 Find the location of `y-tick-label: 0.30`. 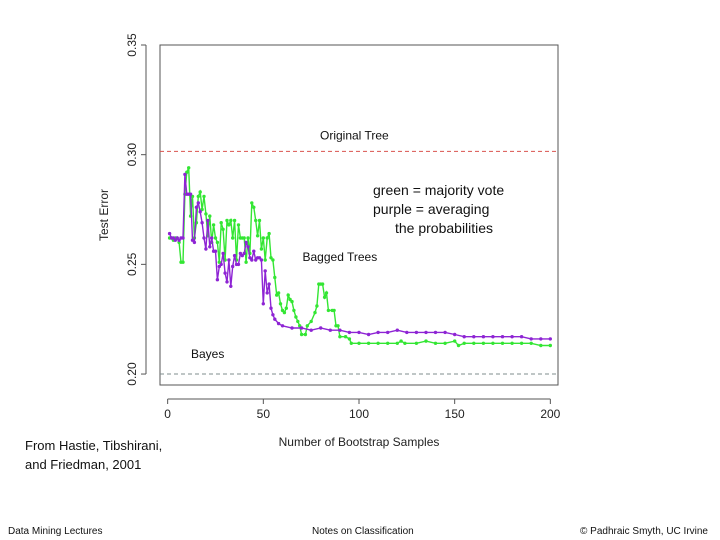

y-tick-label: 0.30 is located at coordinates (132, 155).